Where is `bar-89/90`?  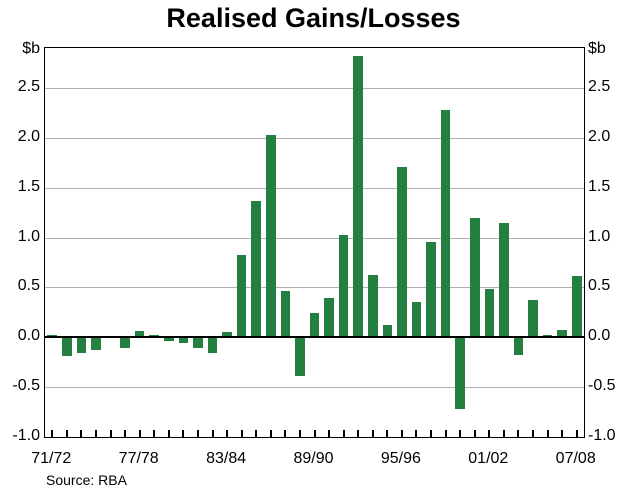
bar-89/90 is located at coordinates (314, 325).